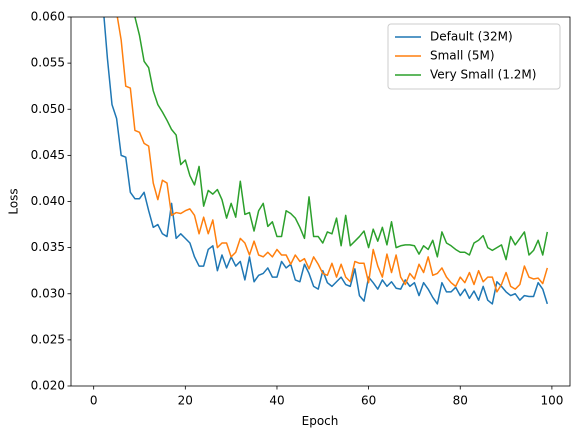  Describe the element at coordinates (471, 37) in the screenshot. I see `legend-label: Default (32M)` at that location.